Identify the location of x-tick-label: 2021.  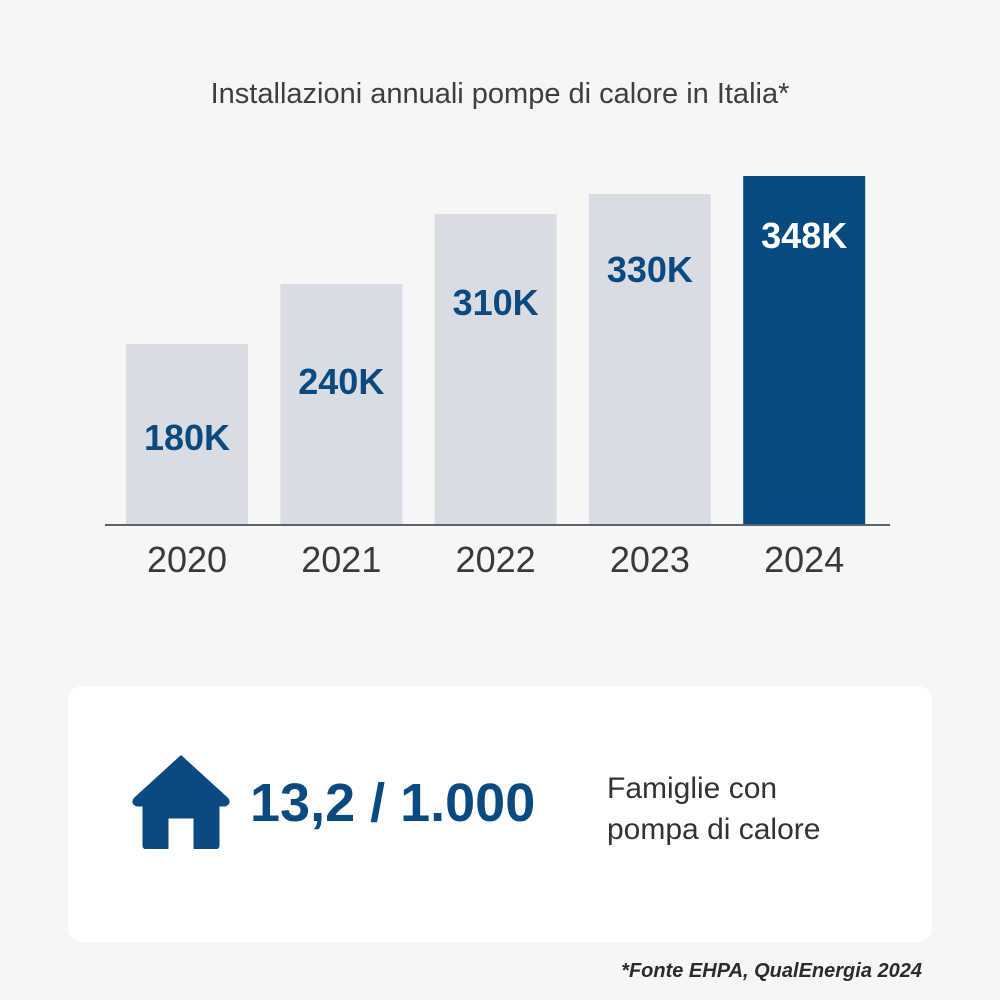
(341, 559).